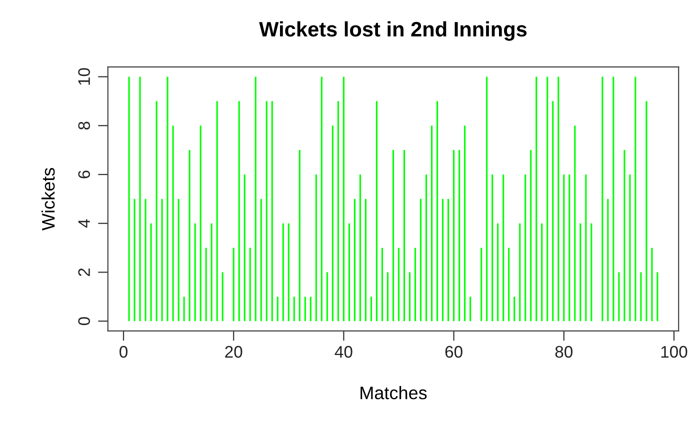 This screenshot has height=432, width=696. Describe the element at coordinates (343, 352) in the screenshot. I see `x-tick-label: 40` at that location.